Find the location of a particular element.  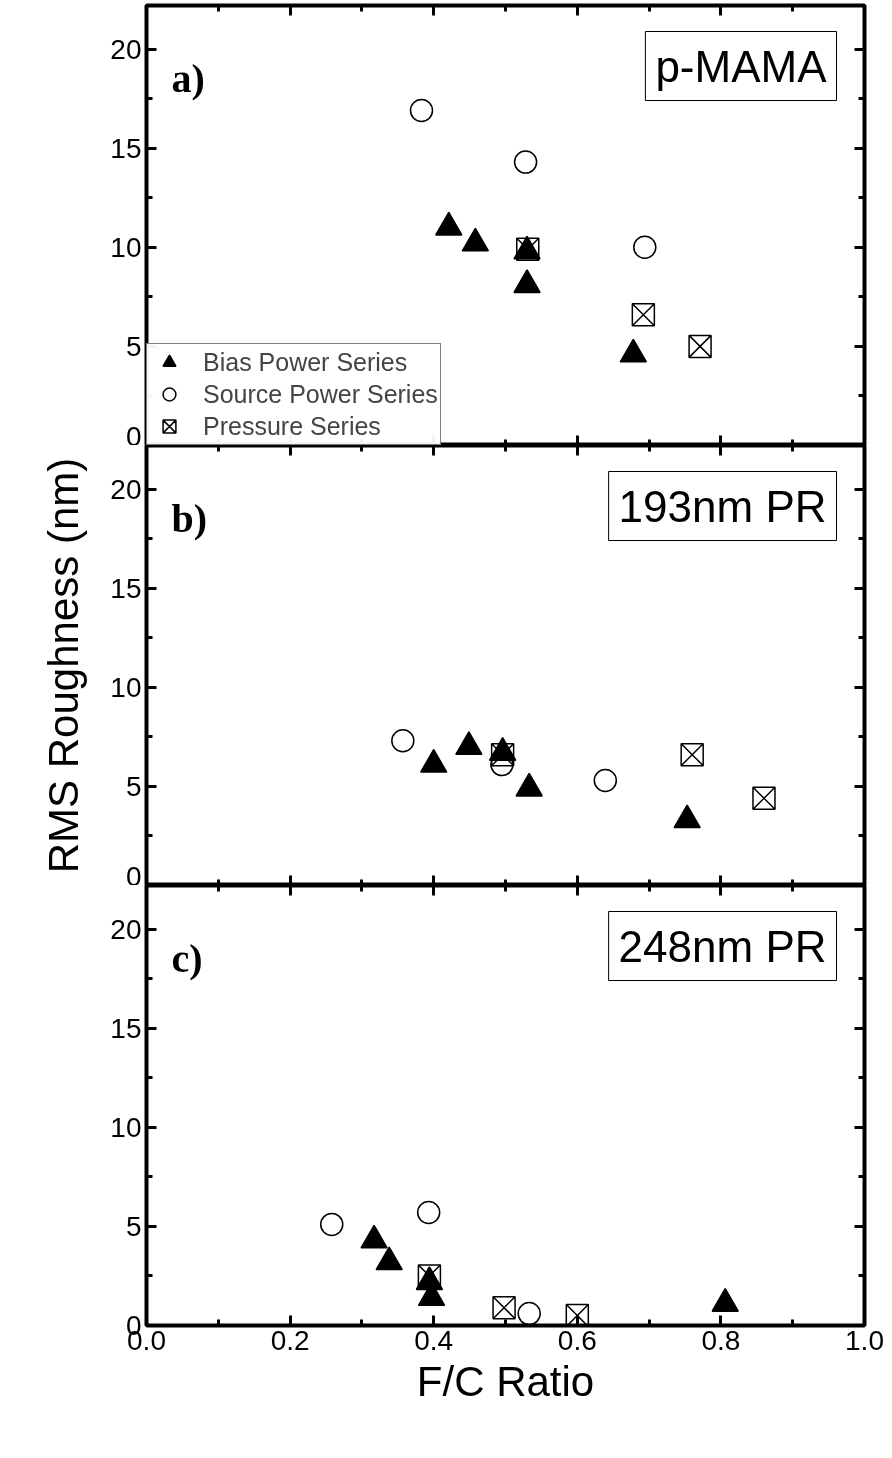

y-axis-title: RMS Roughness (nm) is located at coordinates (64, 665).